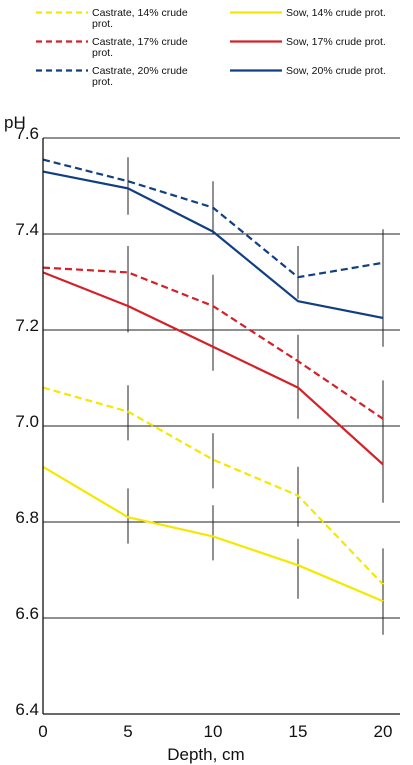 This screenshot has width=413, height=765. I want to click on y-tick-label-4: 7.2, so click(27, 325).